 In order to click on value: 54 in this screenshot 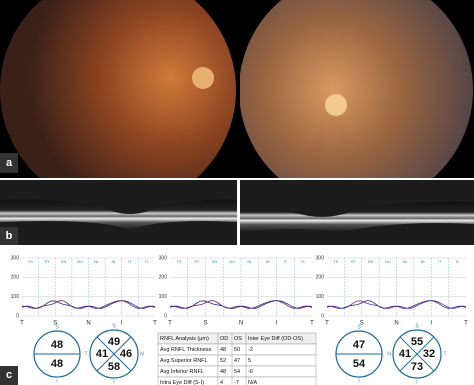, I will do `click(359, 364)`.